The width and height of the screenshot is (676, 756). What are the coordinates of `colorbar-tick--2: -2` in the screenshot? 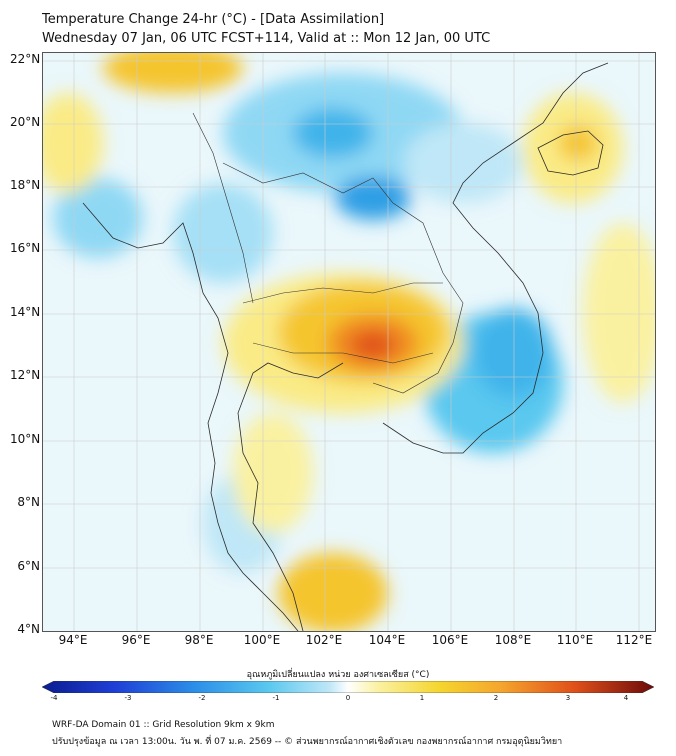 It's located at (202, 698).